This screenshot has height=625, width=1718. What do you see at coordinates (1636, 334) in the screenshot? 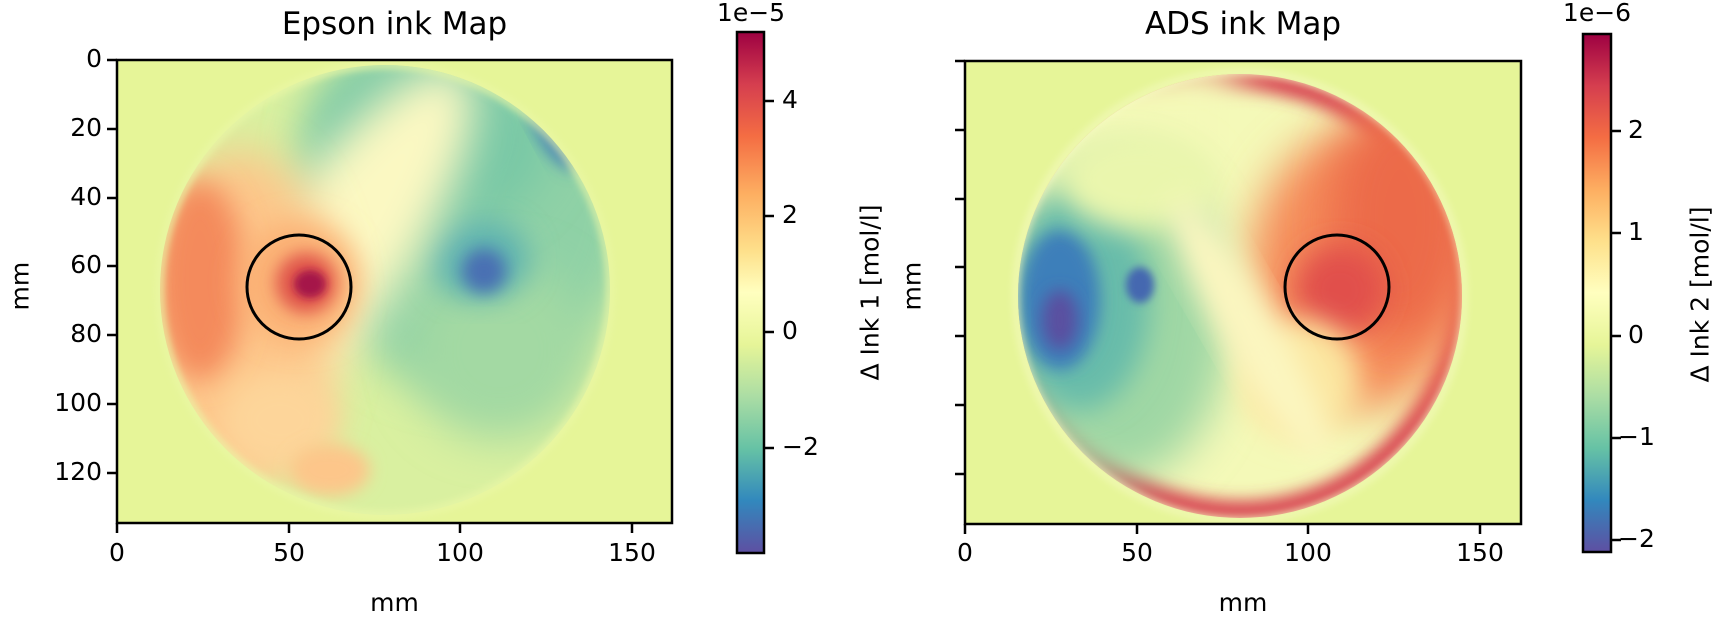
I see `ads-cbar-tick-label: 0` at bounding box center [1636, 334].